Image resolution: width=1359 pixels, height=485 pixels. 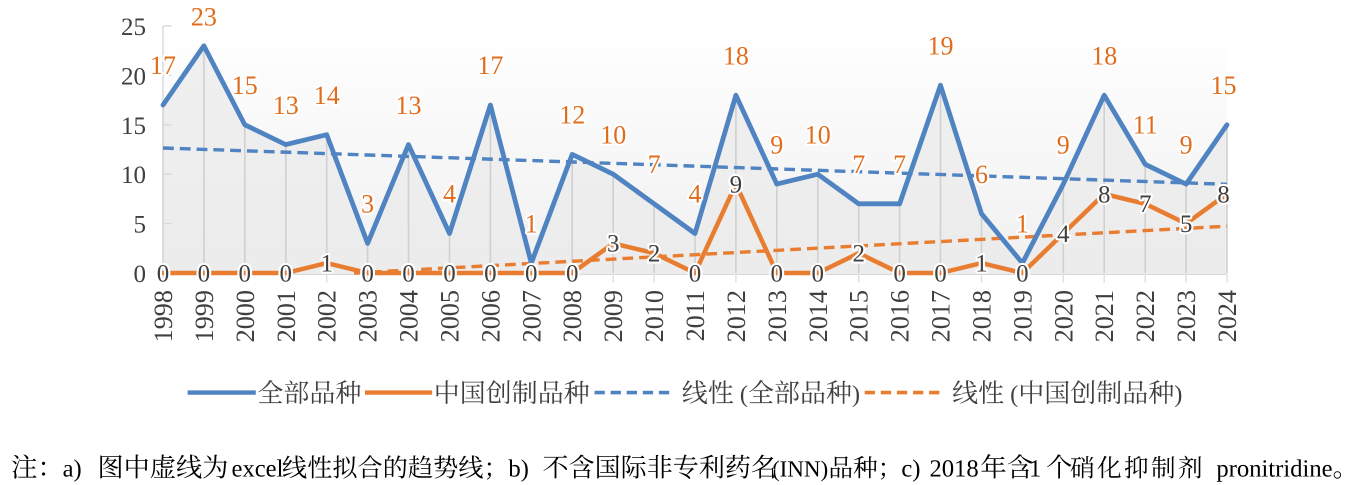 I want to click on svg-text: 2022, so click(x=1145, y=316).